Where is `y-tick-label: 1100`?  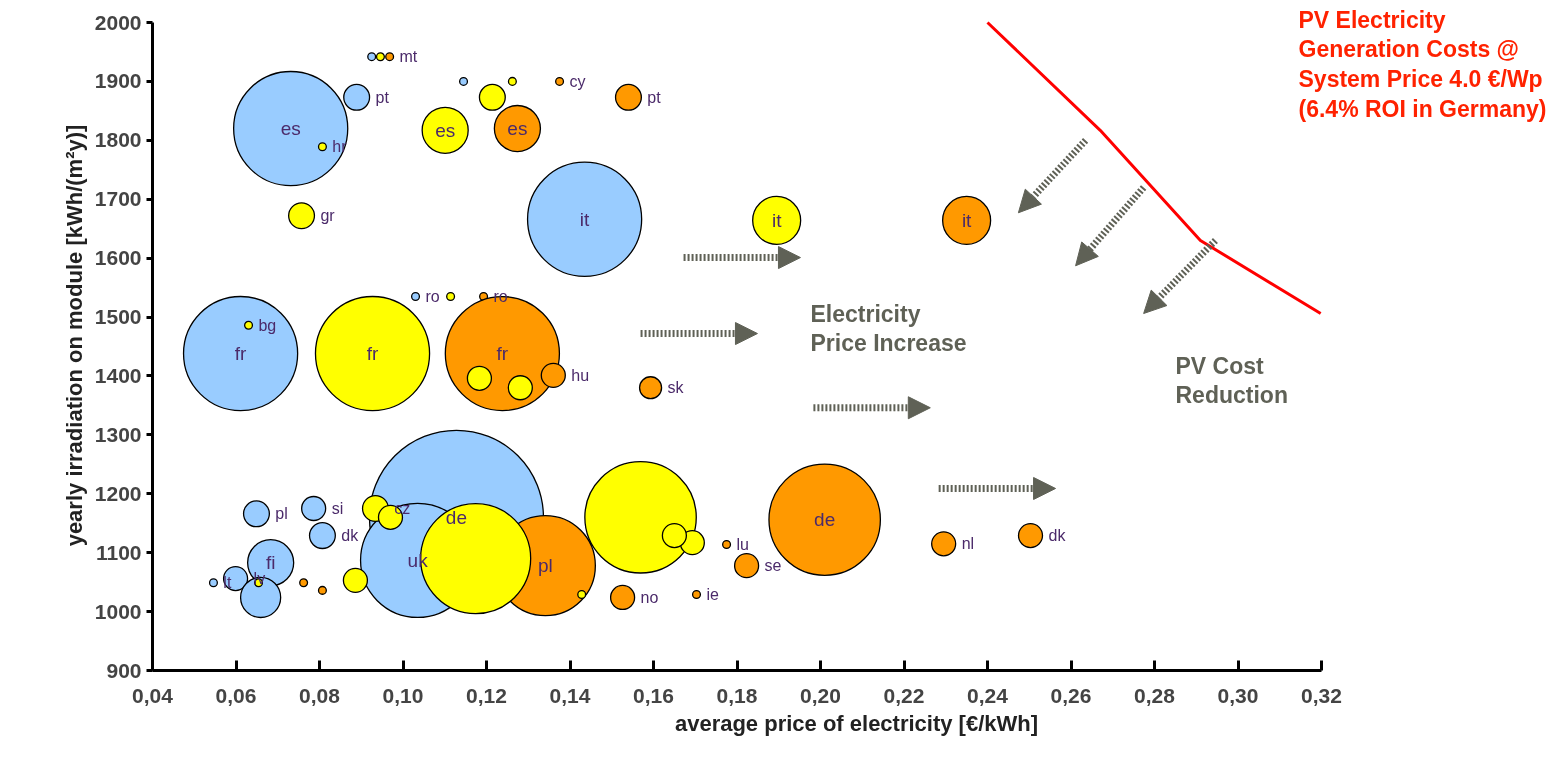
y-tick-label: 1100 is located at coordinates (118, 552).